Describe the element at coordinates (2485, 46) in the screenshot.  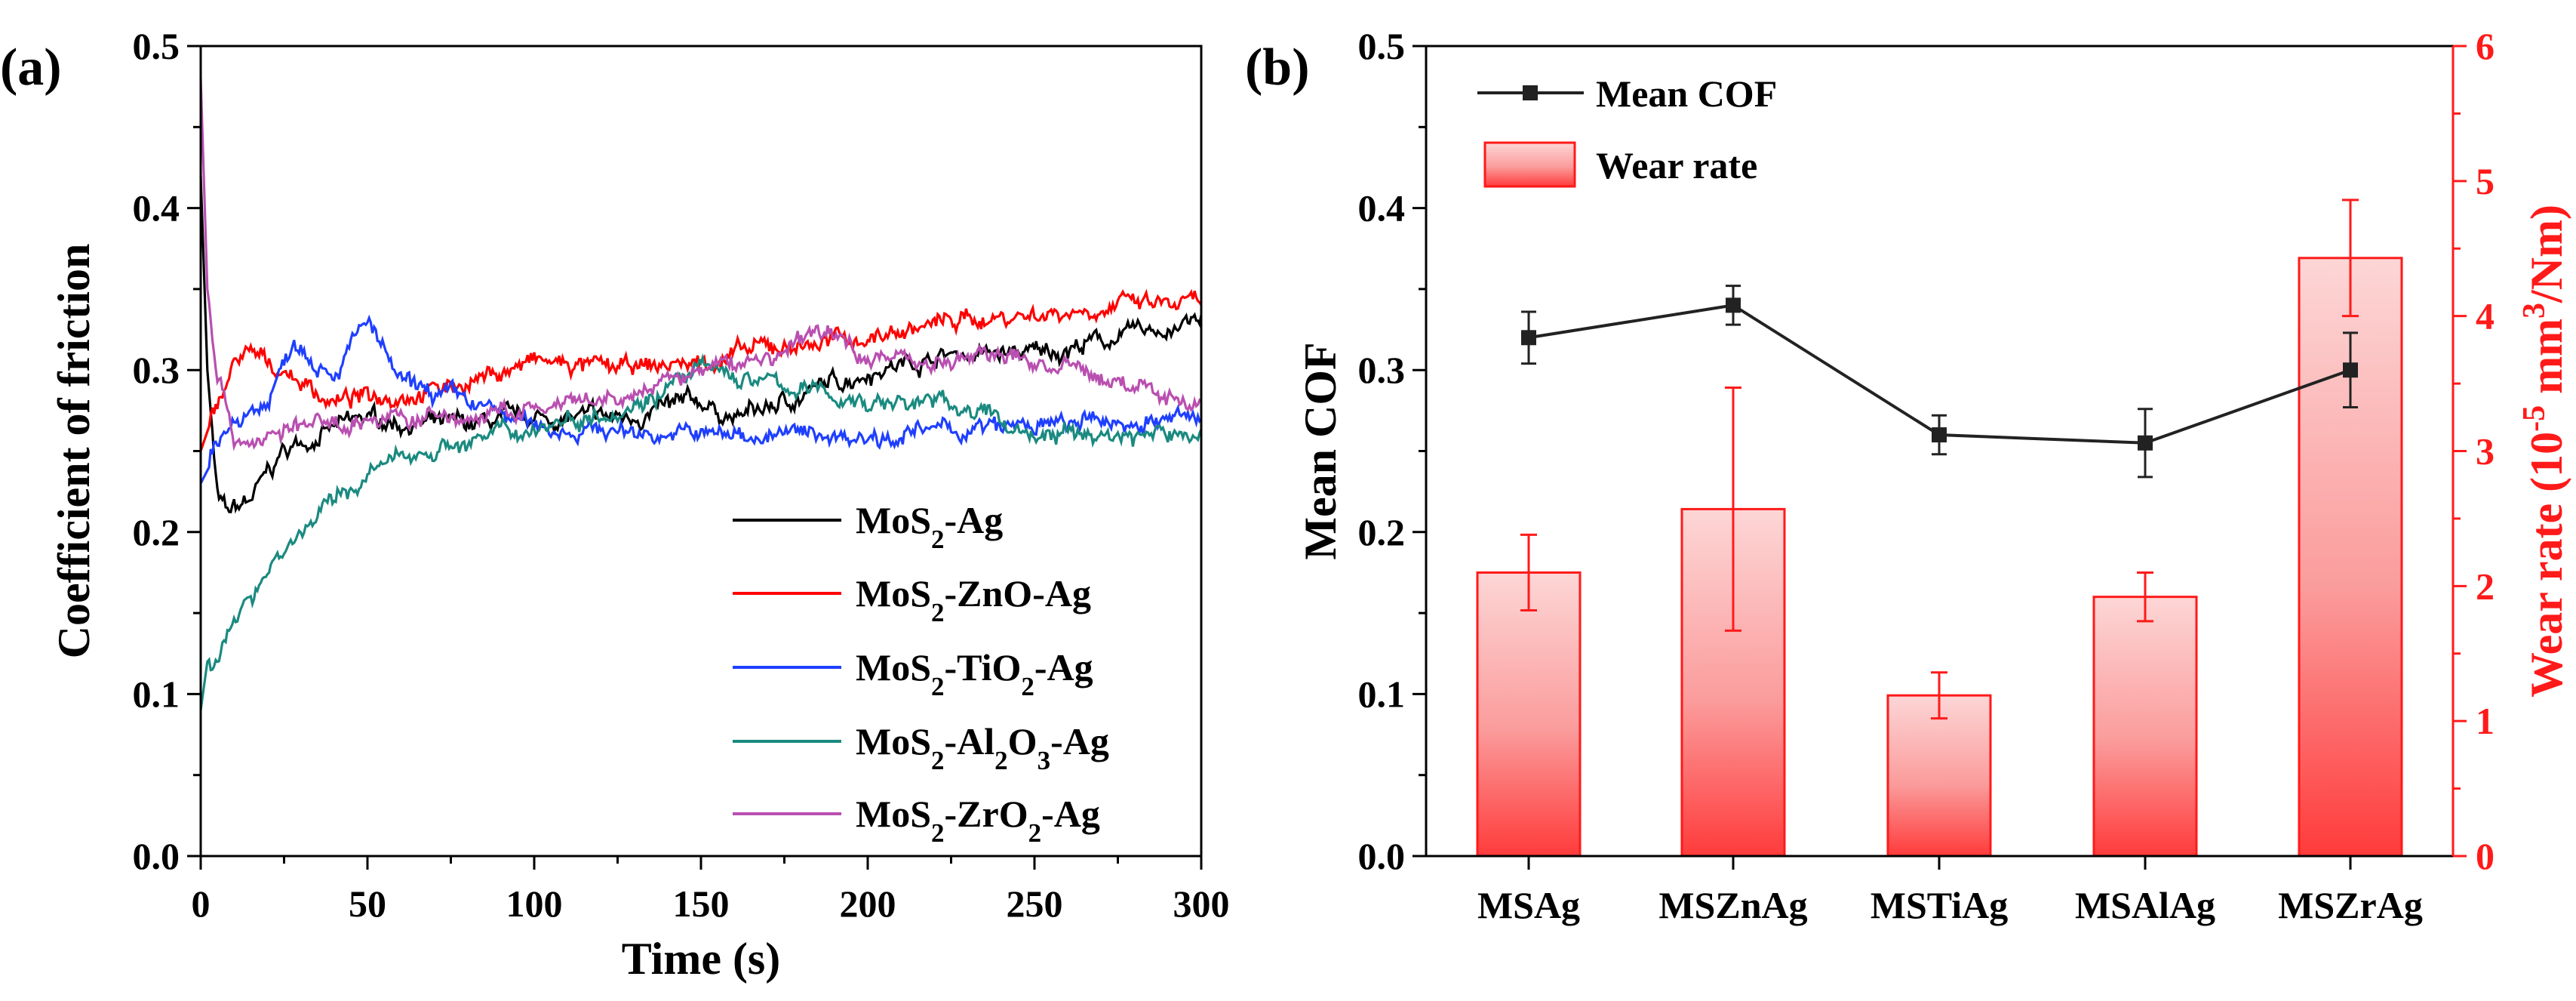
I see `right-y-tick-label: 6` at that location.